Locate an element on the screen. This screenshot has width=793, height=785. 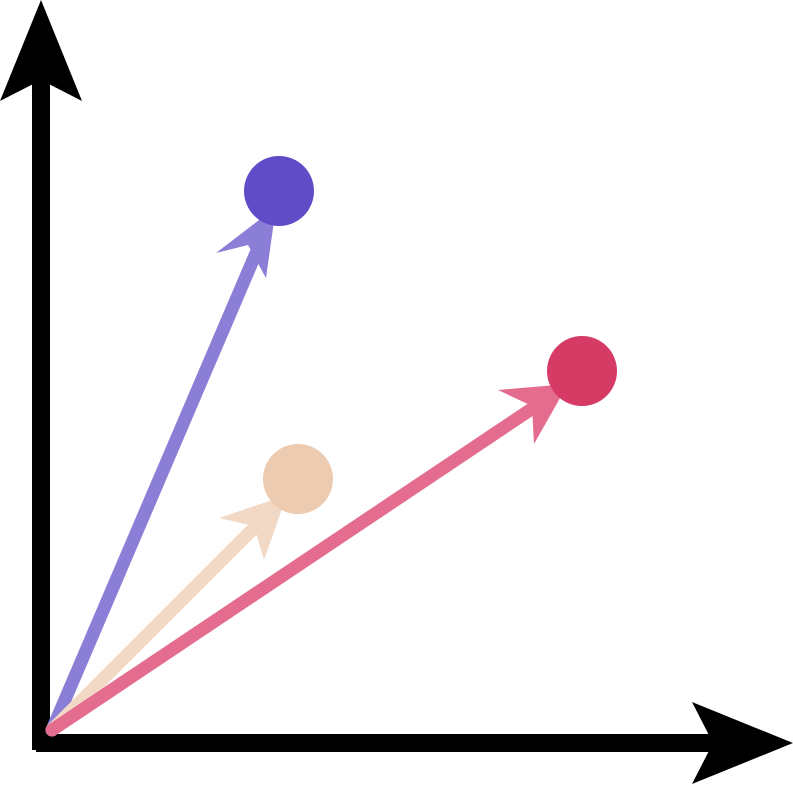
vector-peach-shaft is located at coordinates (156, 626).